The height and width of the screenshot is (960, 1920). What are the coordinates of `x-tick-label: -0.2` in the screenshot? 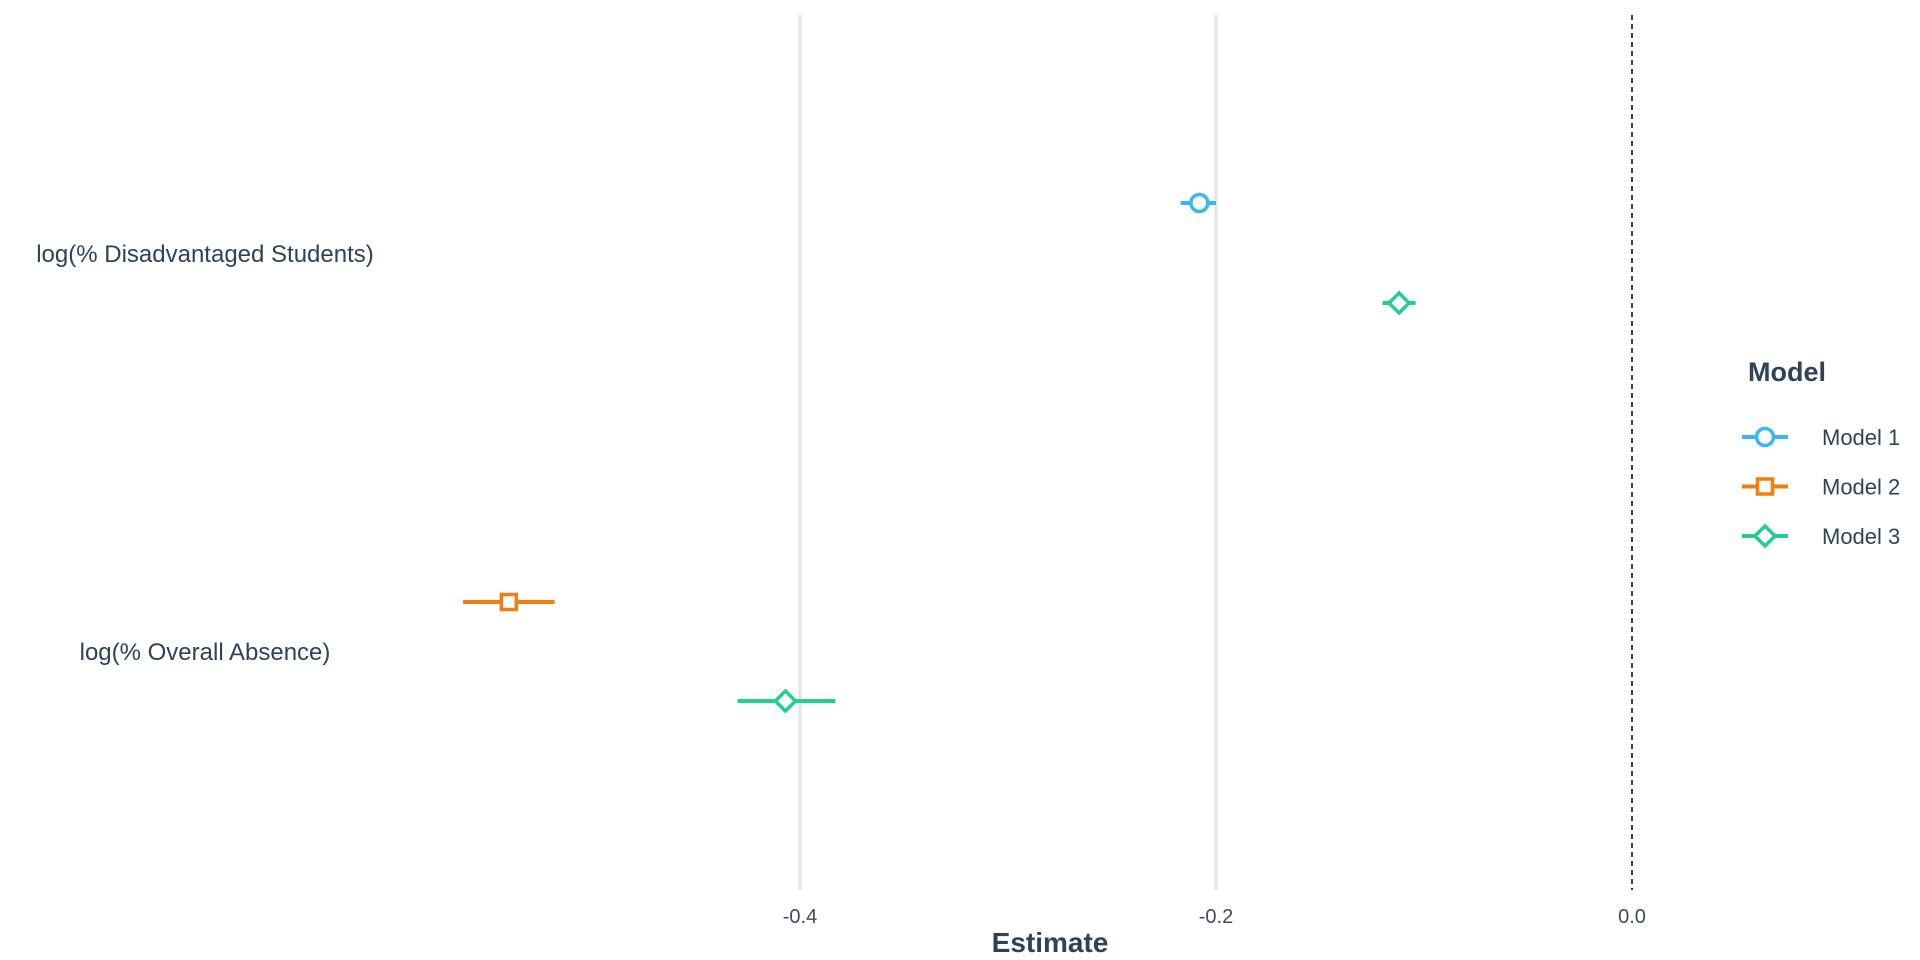 It's located at (1216, 917).